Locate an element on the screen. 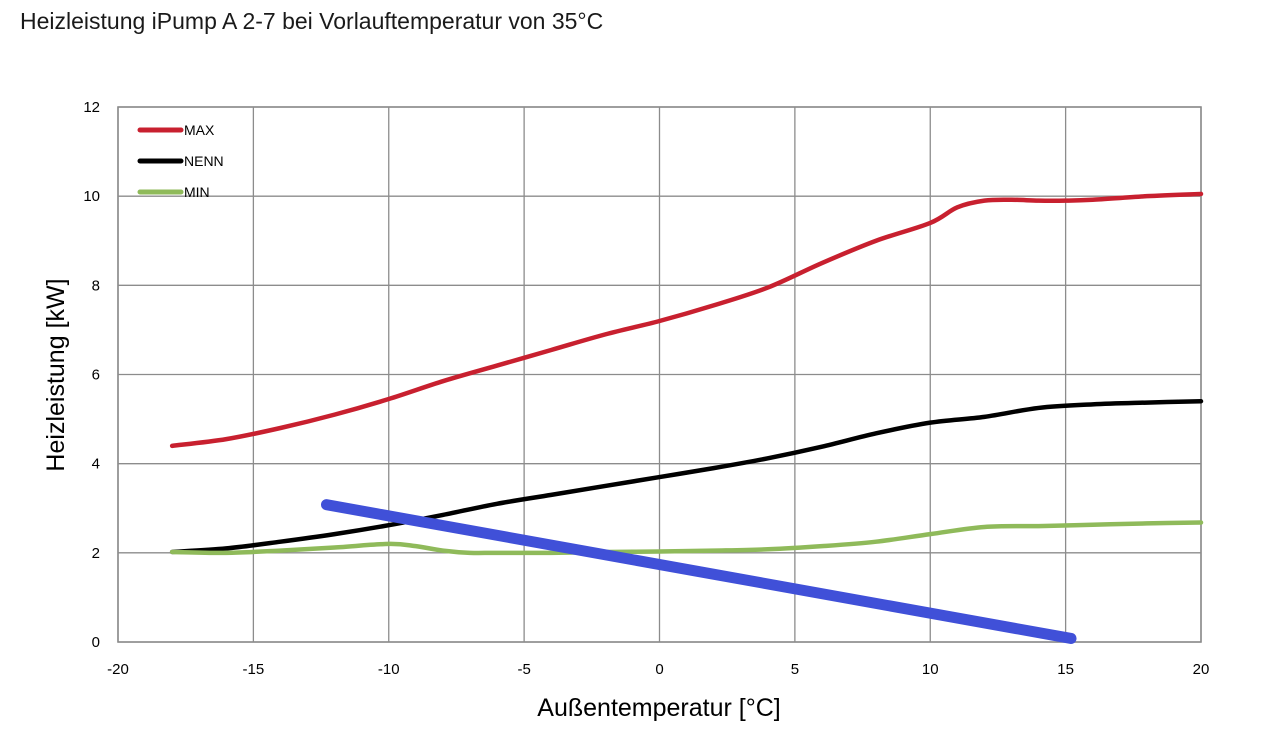 This screenshot has height=746, width=1277. legend-label-min: MIN is located at coordinates (197, 192).